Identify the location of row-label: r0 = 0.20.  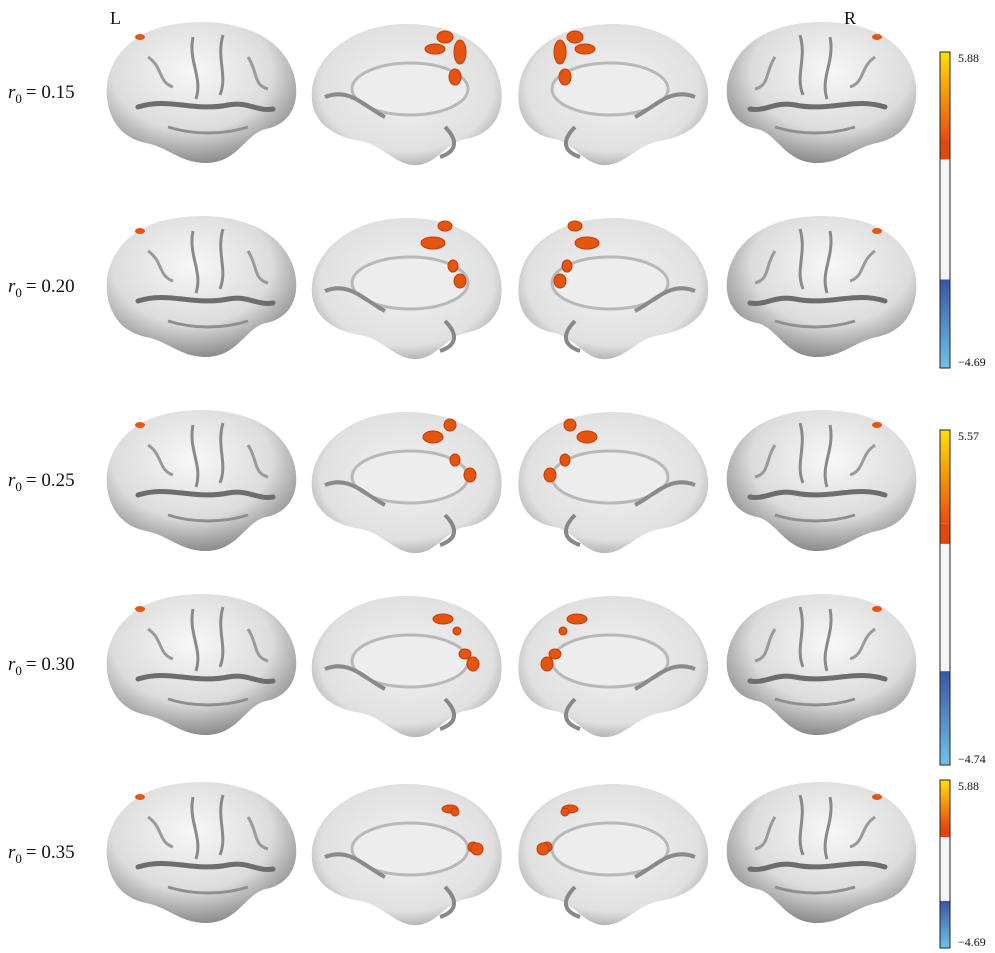
(41, 288).